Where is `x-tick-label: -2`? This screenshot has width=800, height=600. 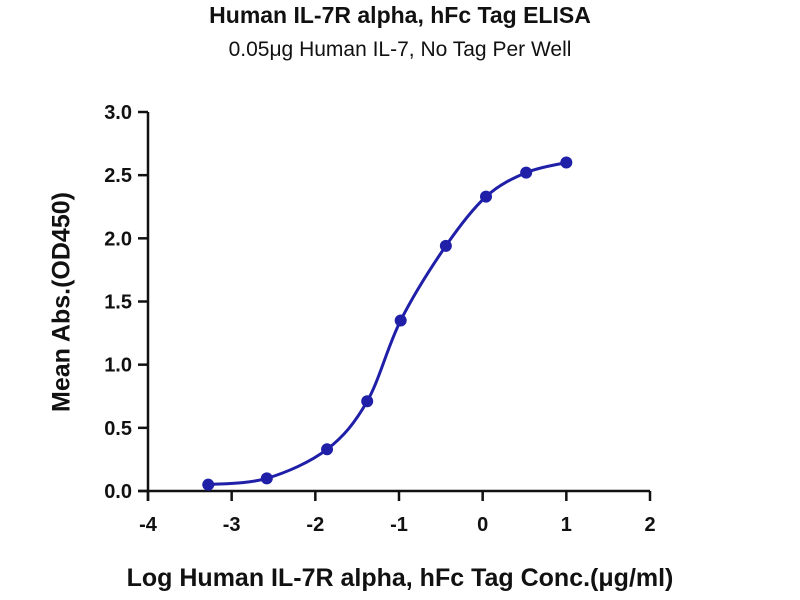 x-tick-label: -2 is located at coordinates (315, 525).